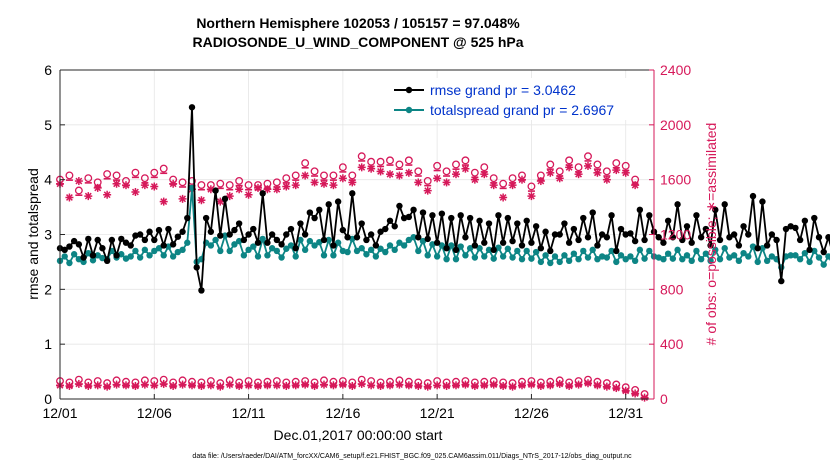 This screenshot has width=830, height=470. Describe the element at coordinates (437, 413) in the screenshot. I see `x-tick-label: 12/21` at that location.